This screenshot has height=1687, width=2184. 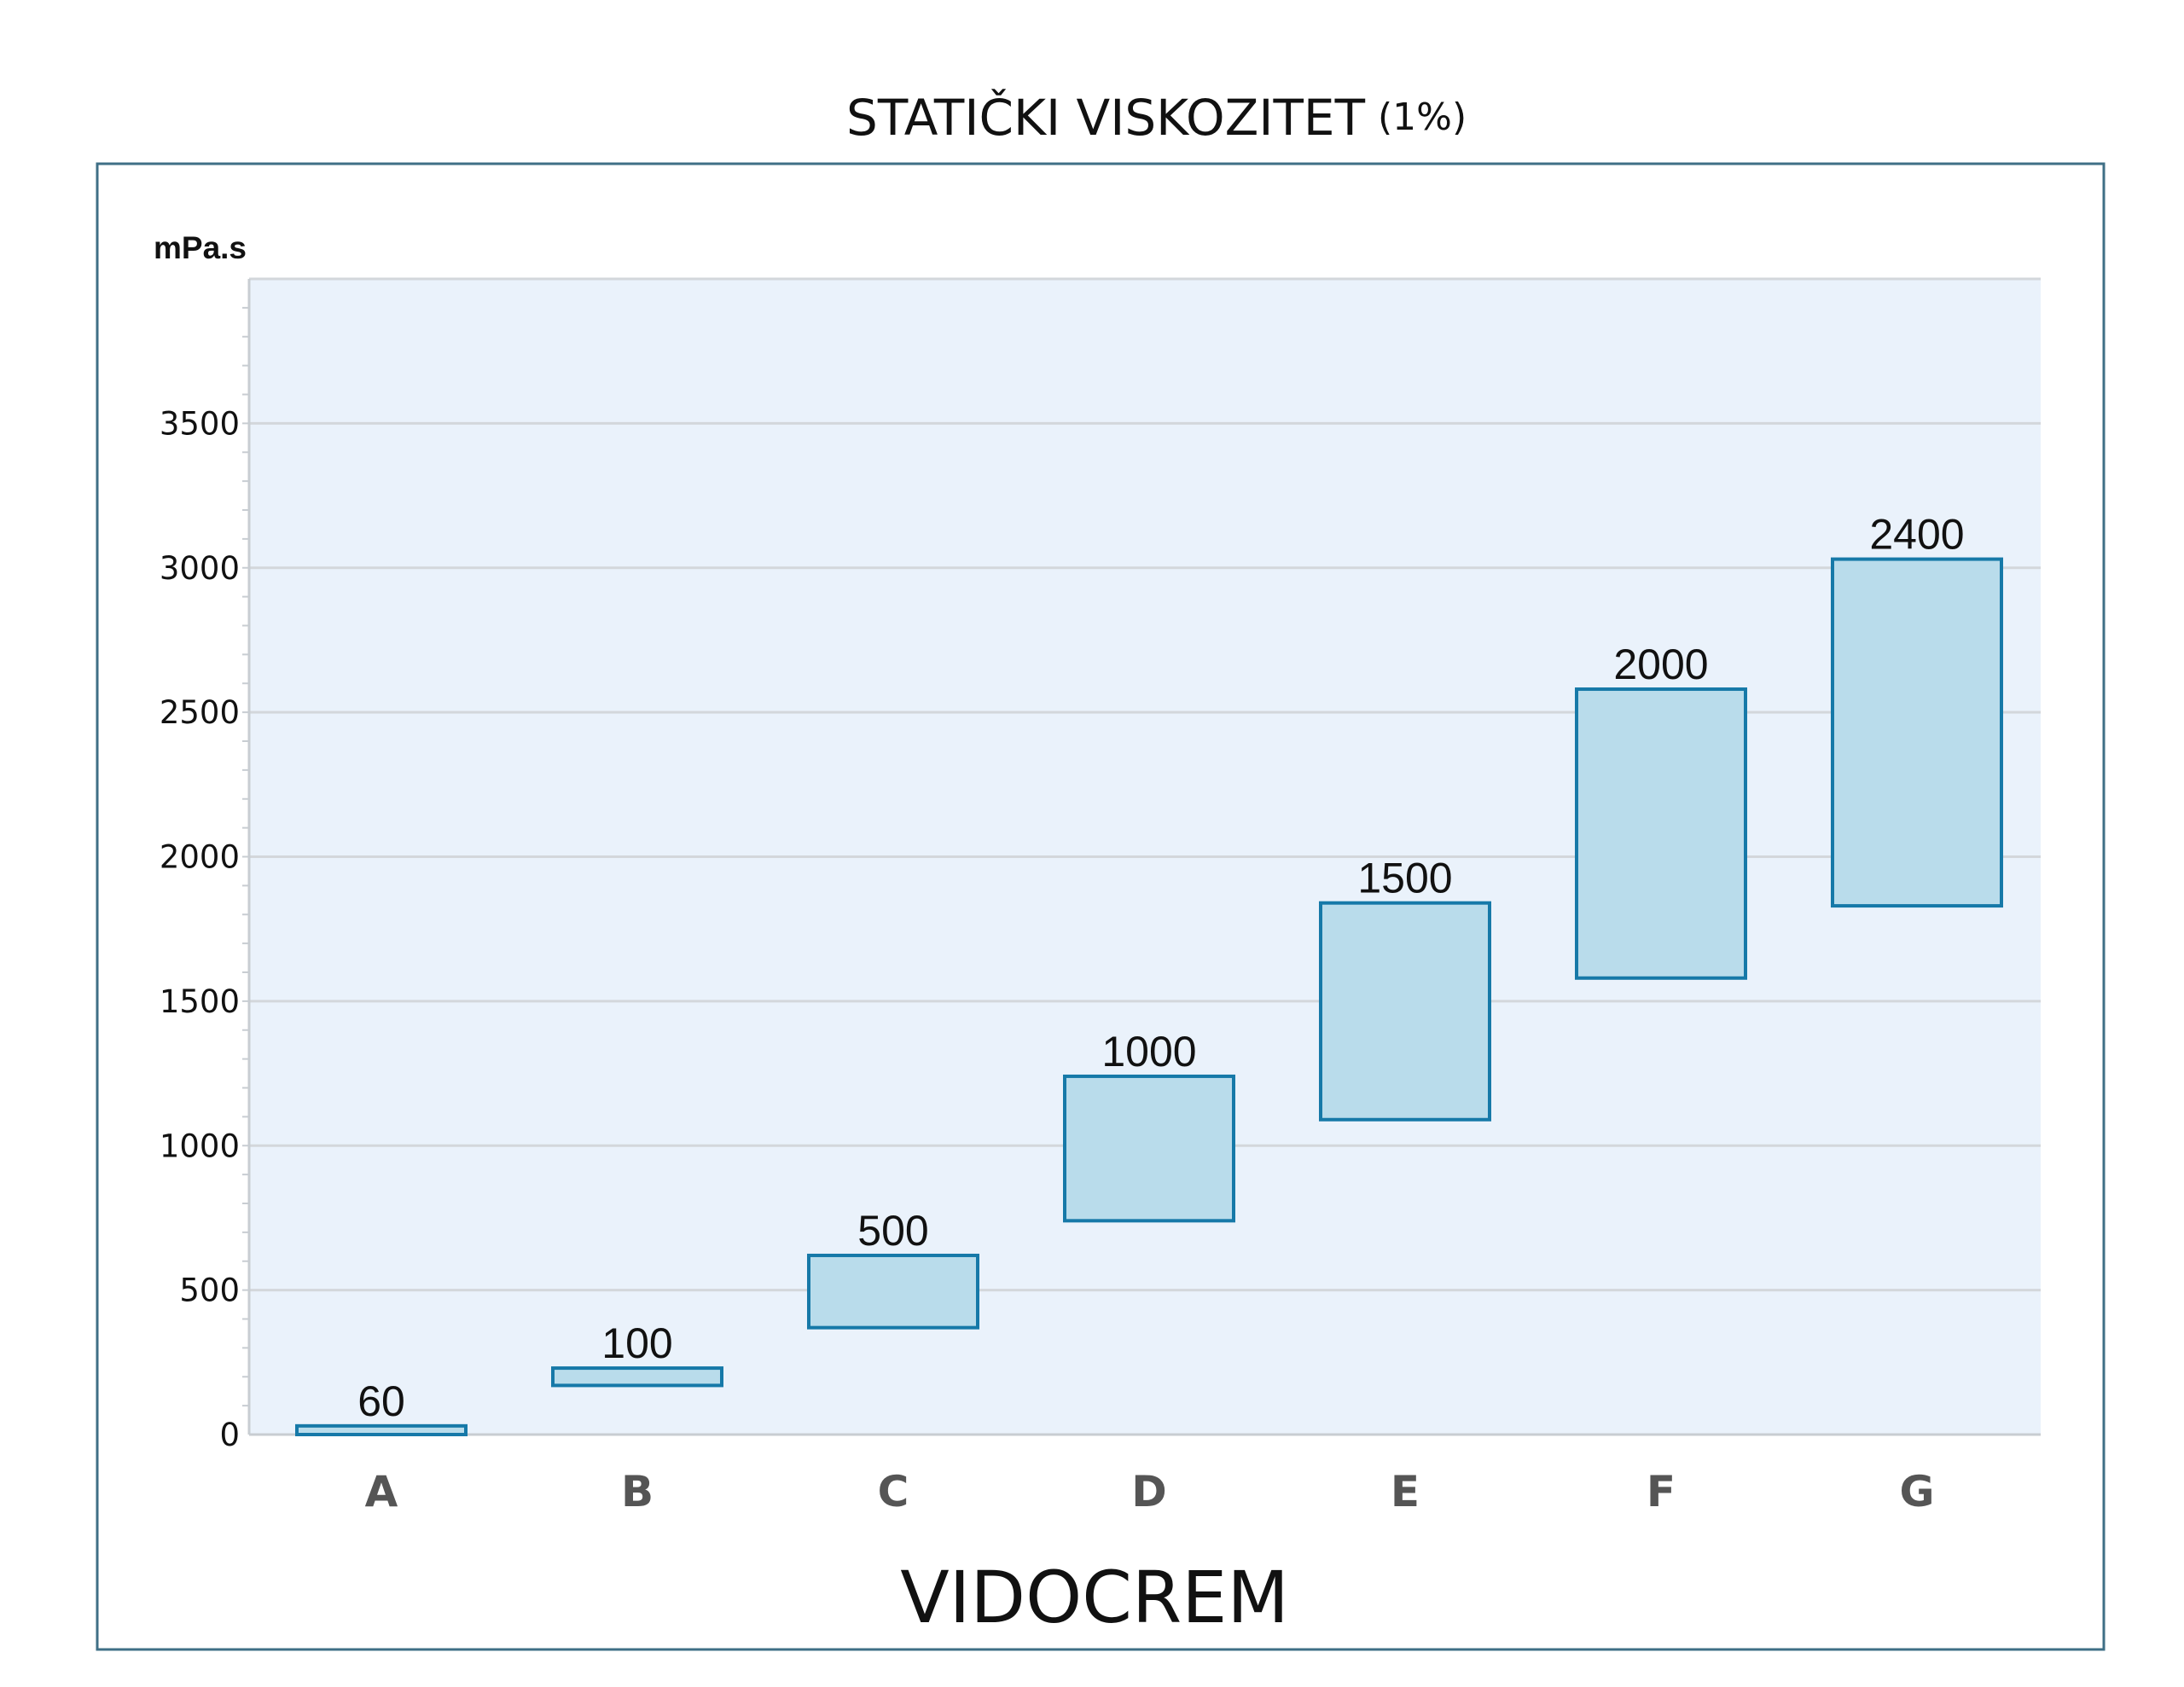 What do you see at coordinates (1661, 1491) in the screenshot?
I see `x-tick-label: F` at bounding box center [1661, 1491].